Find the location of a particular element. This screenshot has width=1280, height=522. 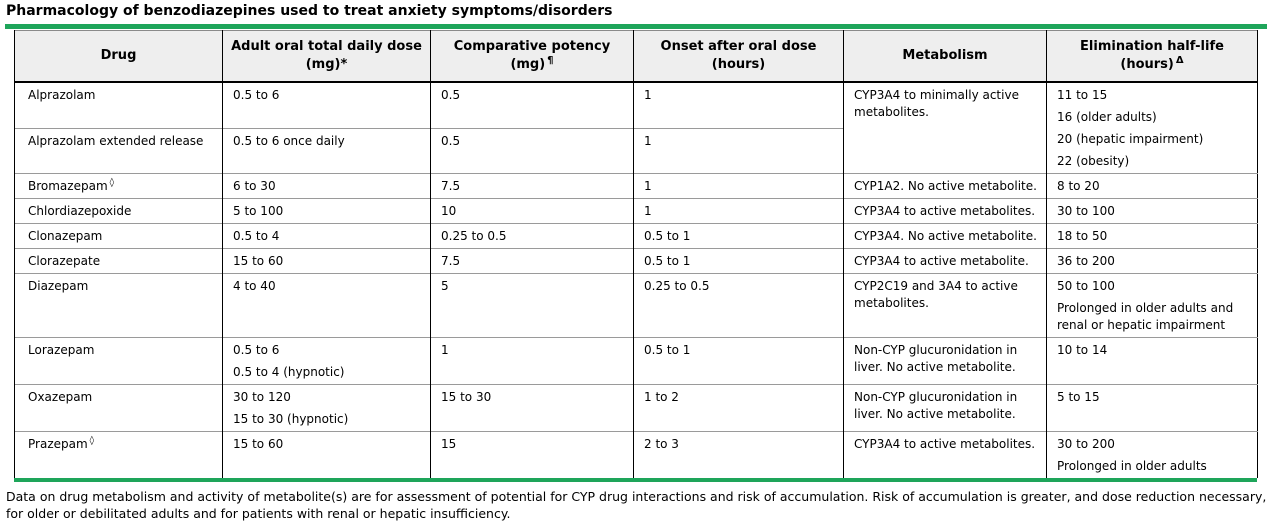

cell-text: 0.5 to 6 once daily is located at coordinates (289, 140).